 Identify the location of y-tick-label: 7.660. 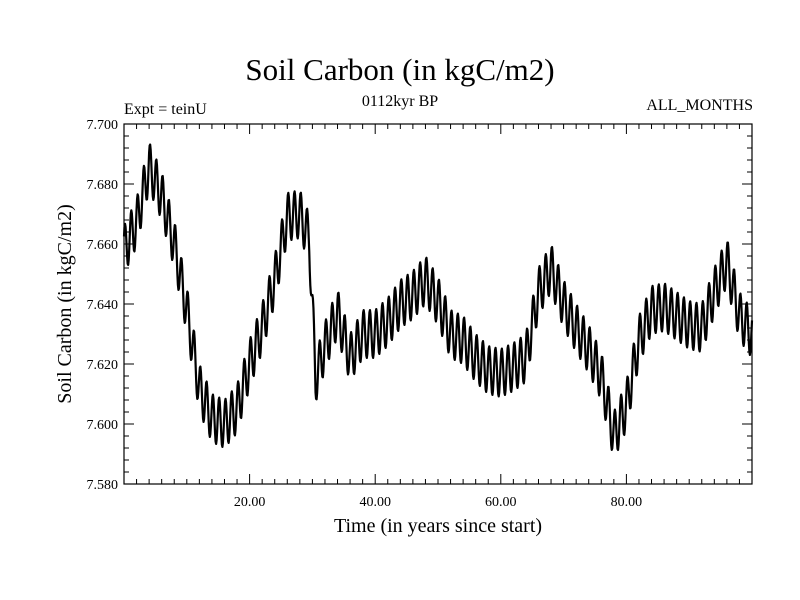
(103, 245).